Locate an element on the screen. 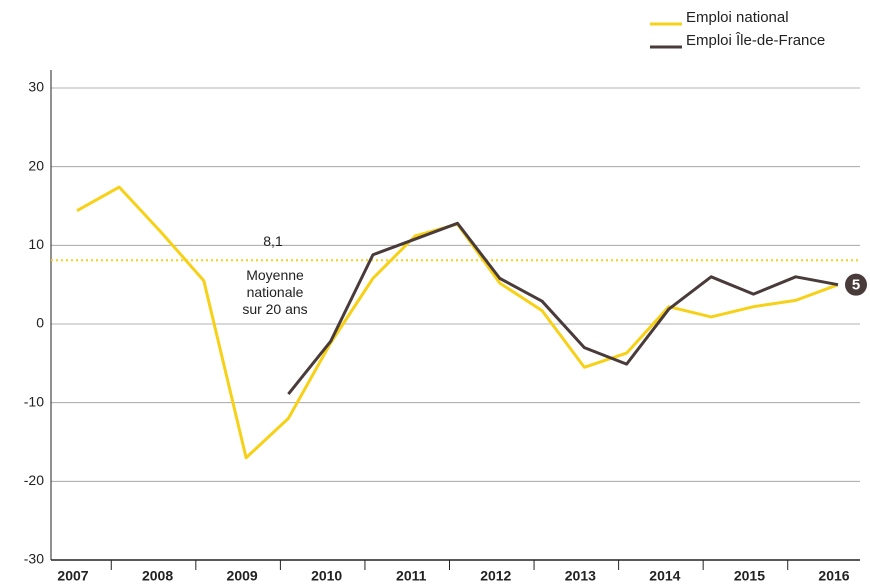  x-tick-label: 2014 is located at coordinates (664, 576).